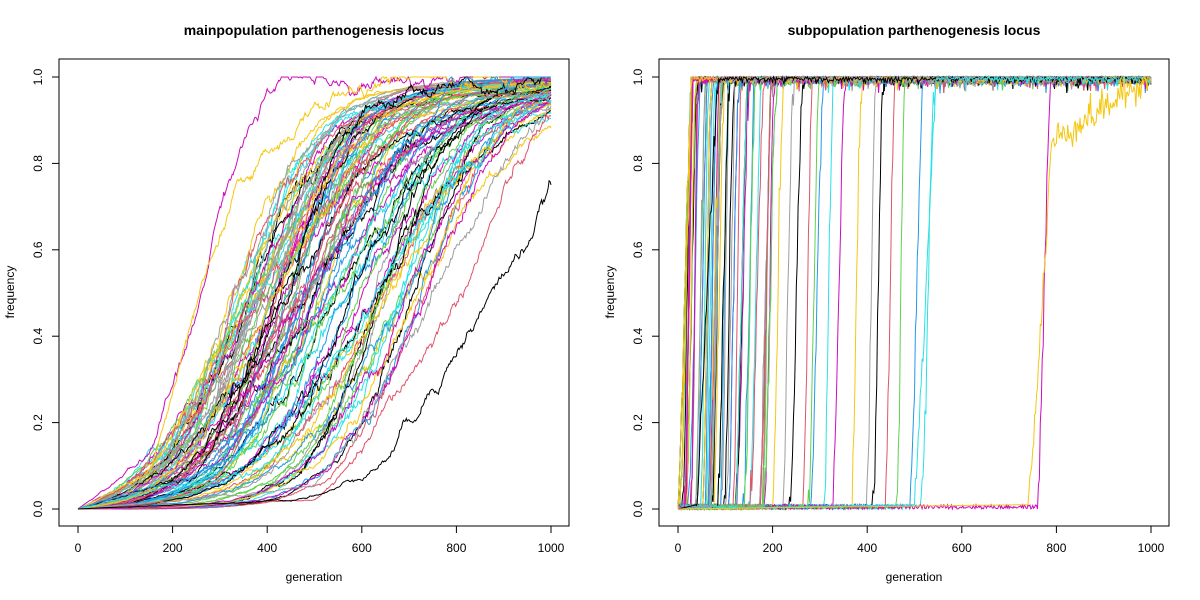 The width and height of the screenshot is (1200, 600). I want to click on chart-title: mainpopulation parthenogenesis locus, so click(314, 30).